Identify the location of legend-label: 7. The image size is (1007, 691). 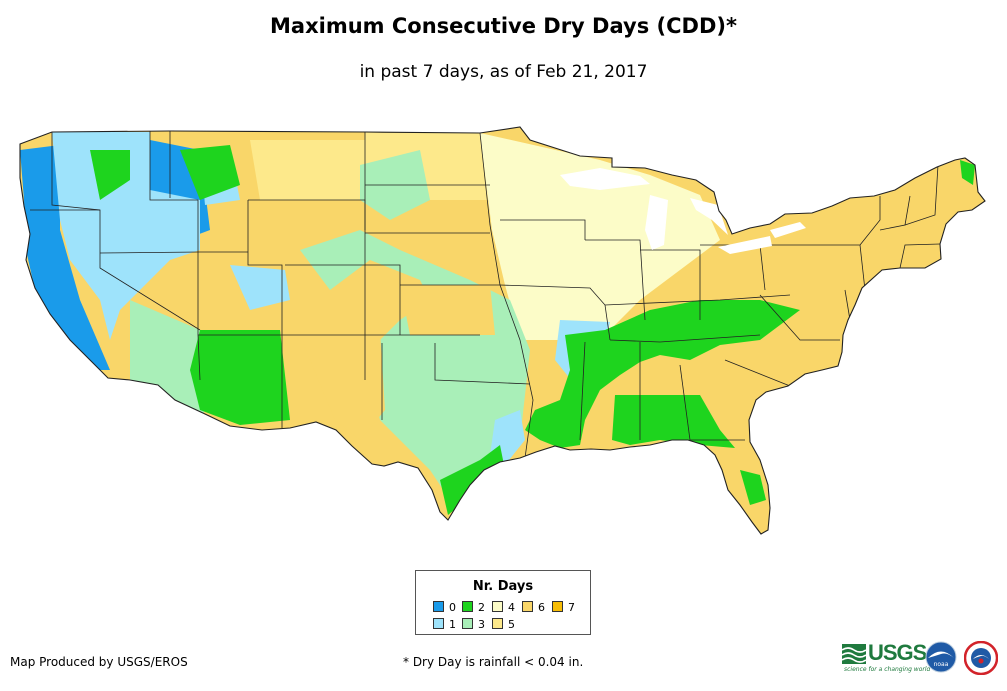
(571, 607).